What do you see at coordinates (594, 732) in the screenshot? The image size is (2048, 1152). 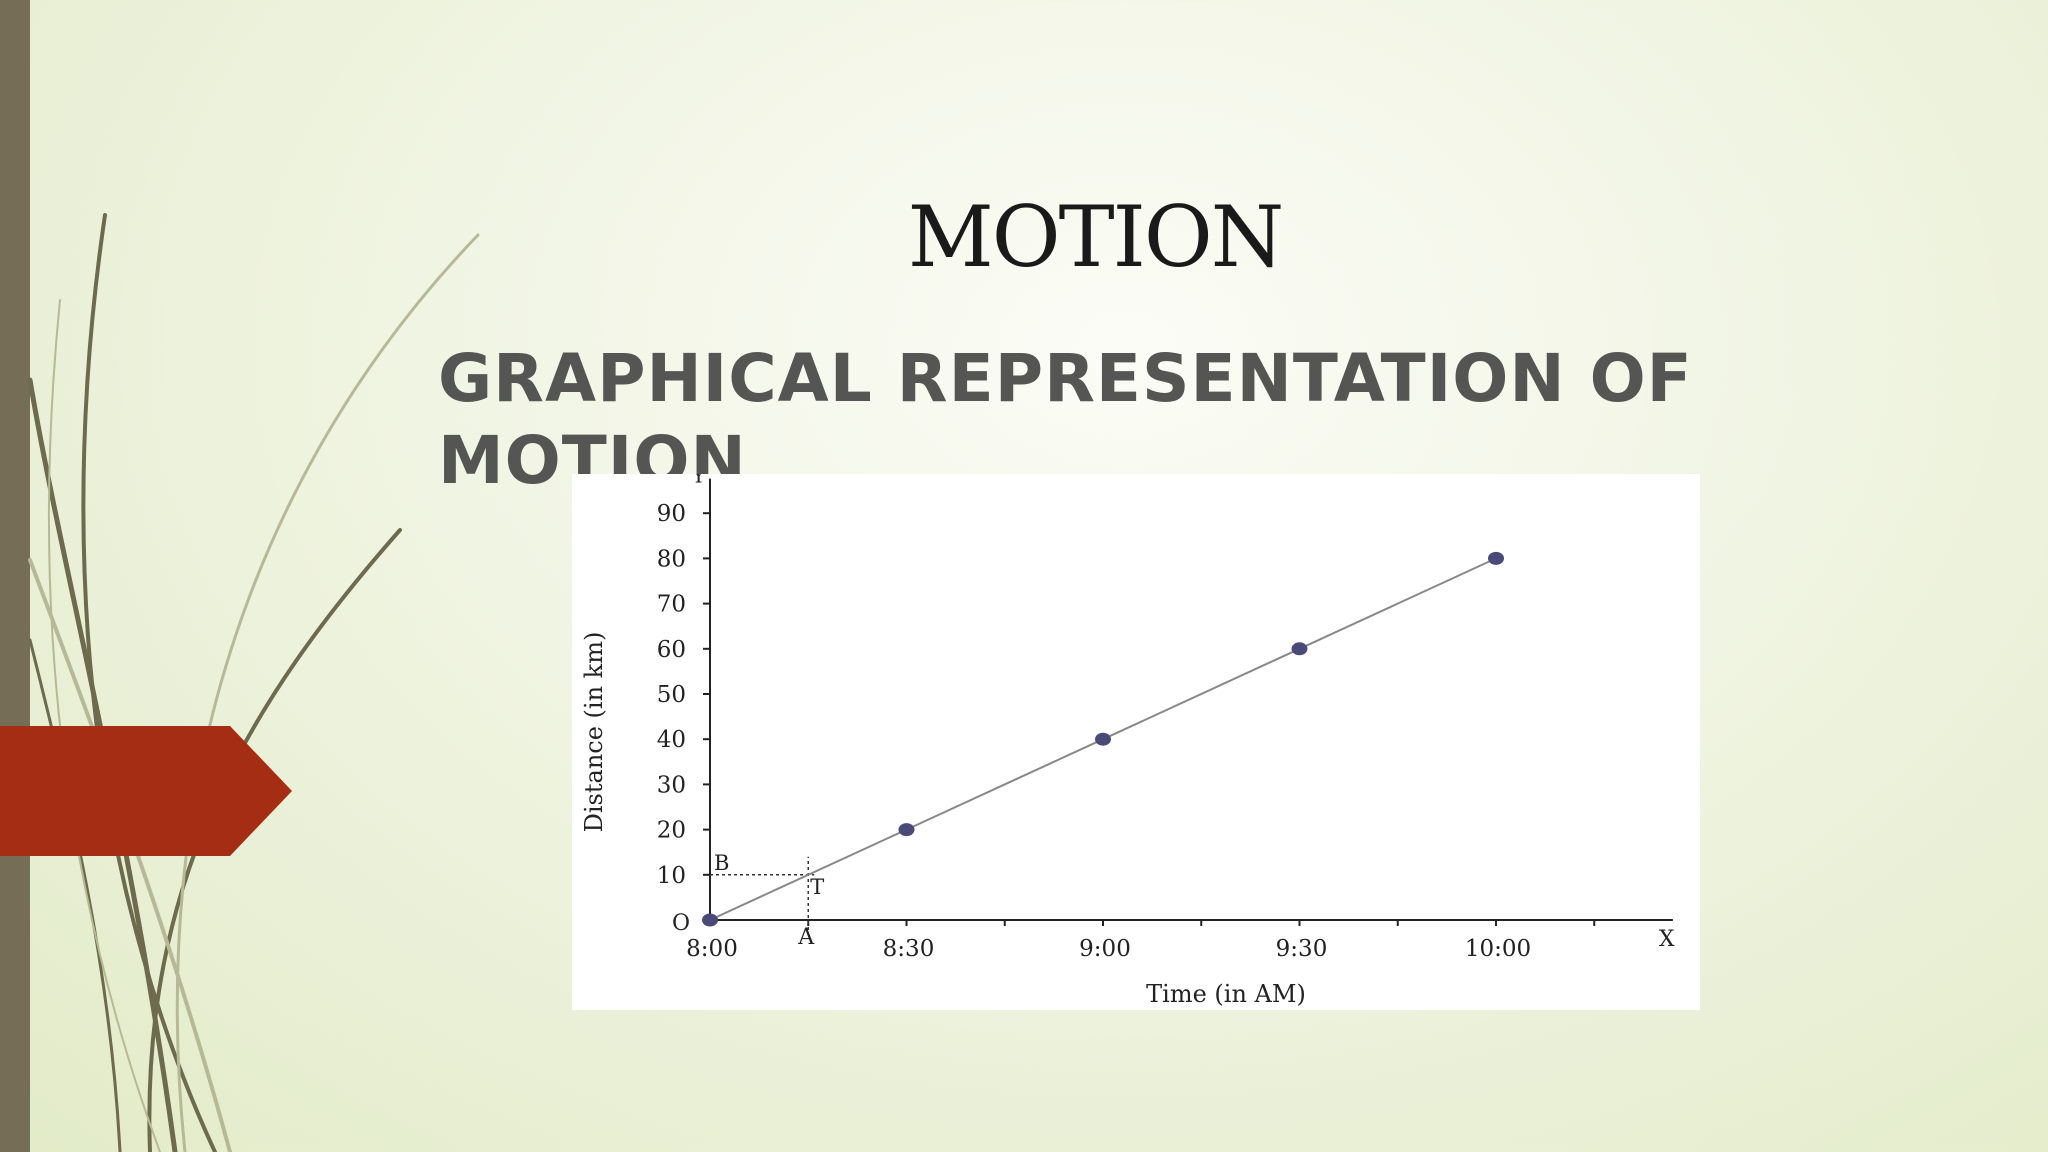 I see `y-axis-label: Distance (in km)` at bounding box center [594, 732].